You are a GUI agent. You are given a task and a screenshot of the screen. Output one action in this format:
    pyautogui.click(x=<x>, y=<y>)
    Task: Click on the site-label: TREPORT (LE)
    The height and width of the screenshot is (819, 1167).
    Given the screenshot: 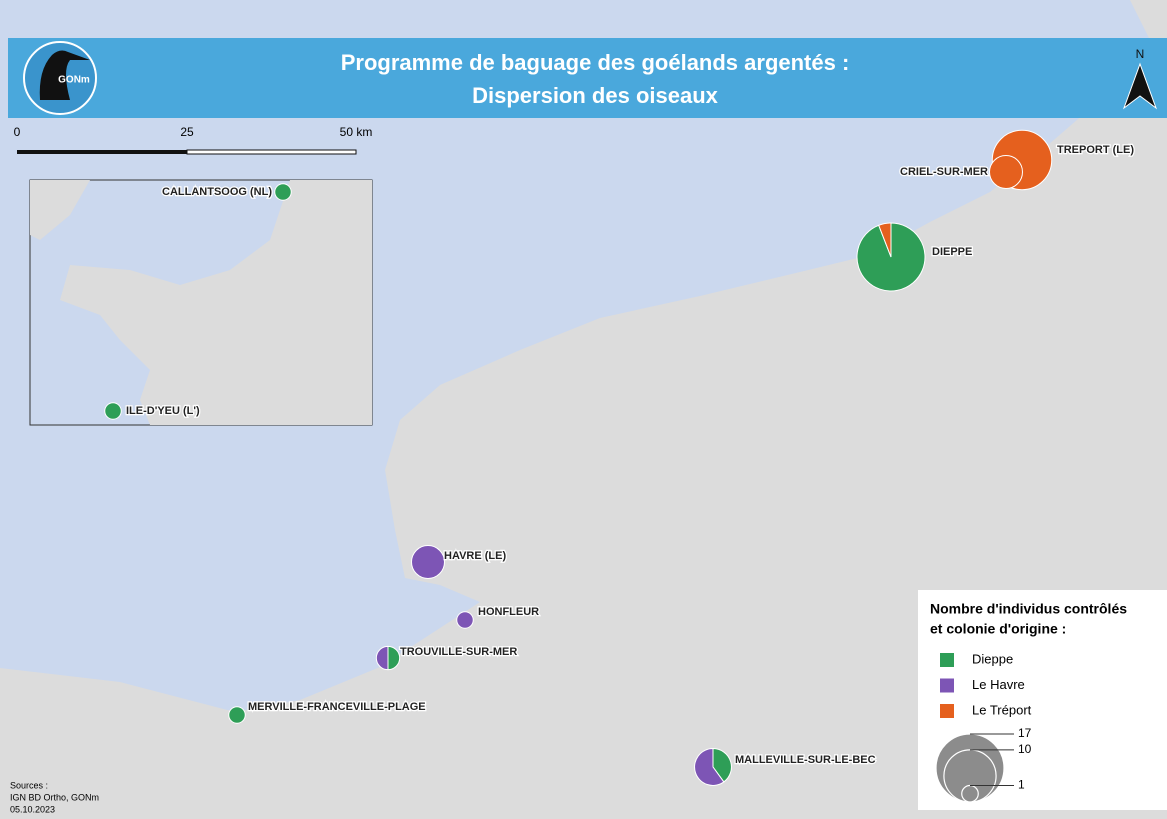 What is the action you would take?
    pyautogui.click(x=1095, y=150)
    